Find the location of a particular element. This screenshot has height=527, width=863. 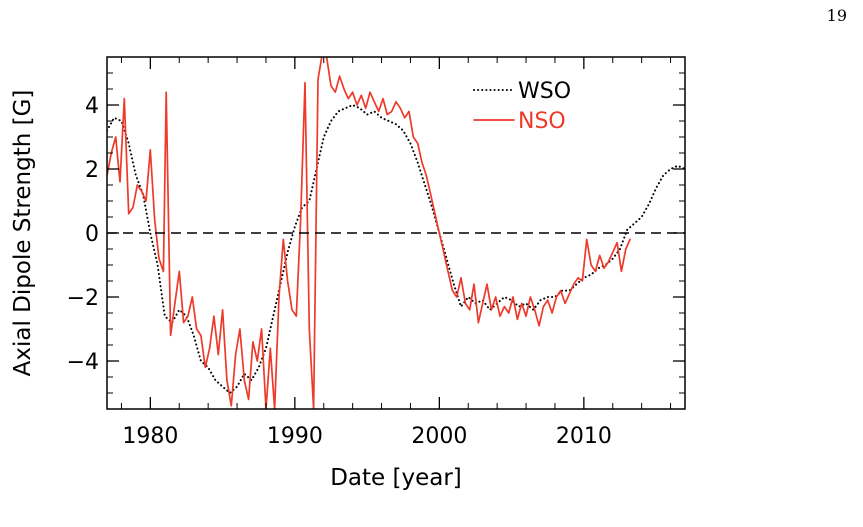

legend-label-wso: WSO is located at coordinates (544, 91).